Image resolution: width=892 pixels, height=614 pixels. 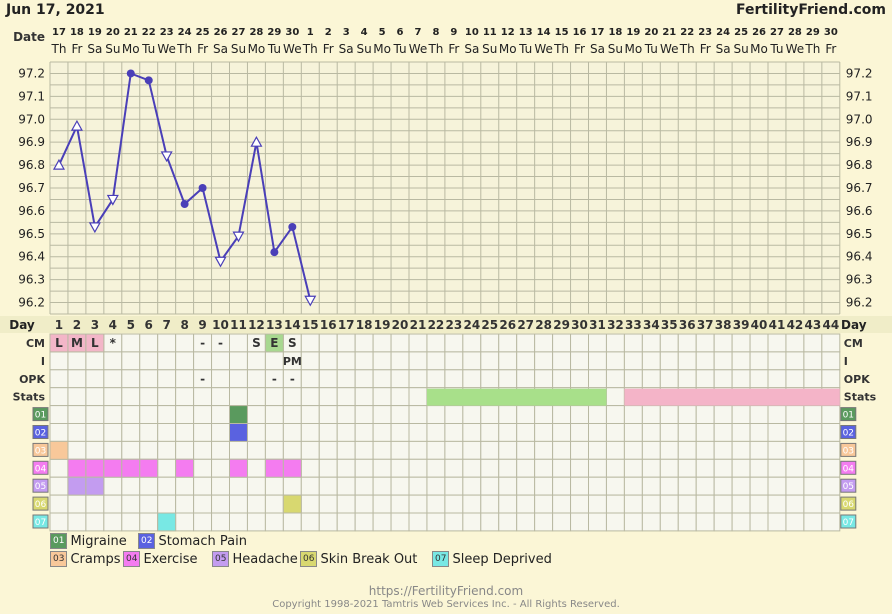 What do you see at coordinates (41, 469) in the screenshot?
I see `symptom-code-left: 04` at bounding box center [41, 469].